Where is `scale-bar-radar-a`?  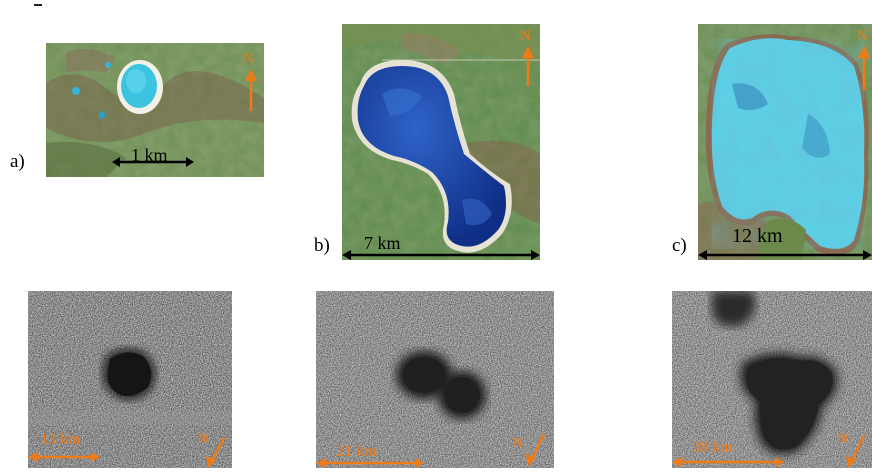
scale-bar-radar-a is located at coordinates (64, 457).